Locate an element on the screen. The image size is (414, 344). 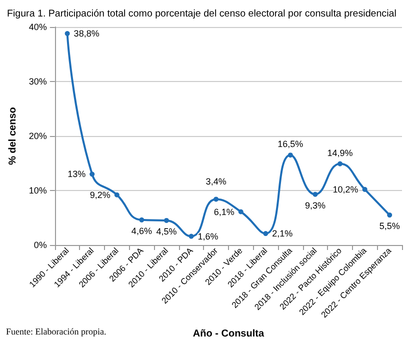
y-tick-label: 40% is located at coordinates (37, 27).